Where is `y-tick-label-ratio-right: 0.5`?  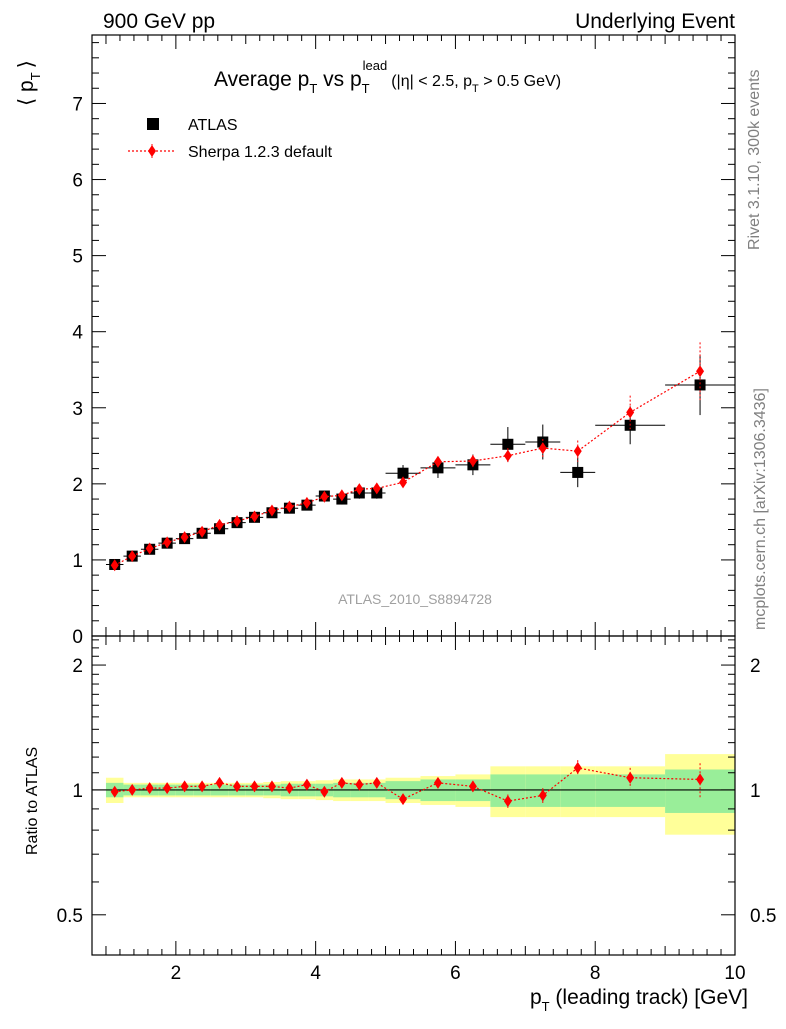
y-tick-label-ratio-right: 0.5 is located at coordinates (763, 916).